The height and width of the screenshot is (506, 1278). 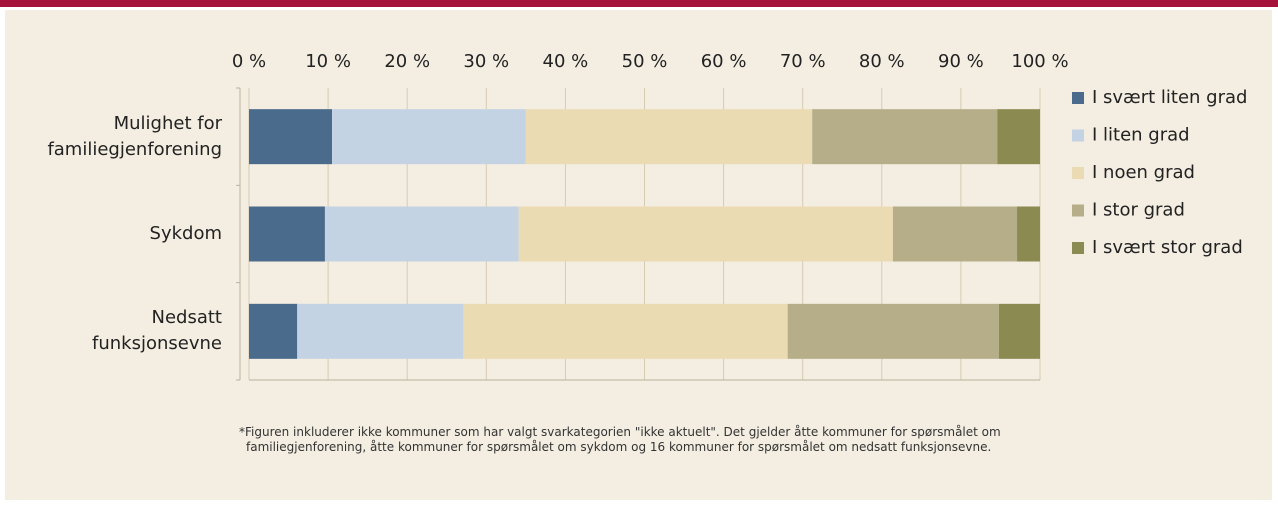 I want to click on x-tick-label: 40 %, so click(x=566, y=61).